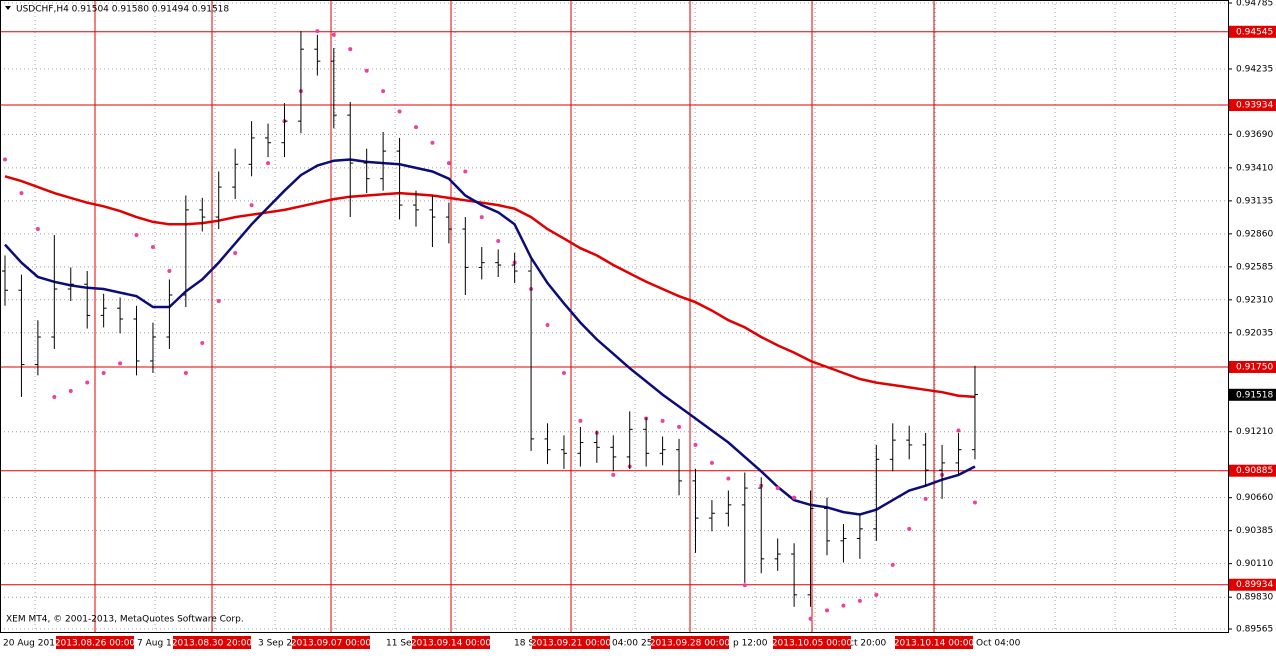 The image size is (1276, 656). I want to click on current-price-box, so click(1252, 394).